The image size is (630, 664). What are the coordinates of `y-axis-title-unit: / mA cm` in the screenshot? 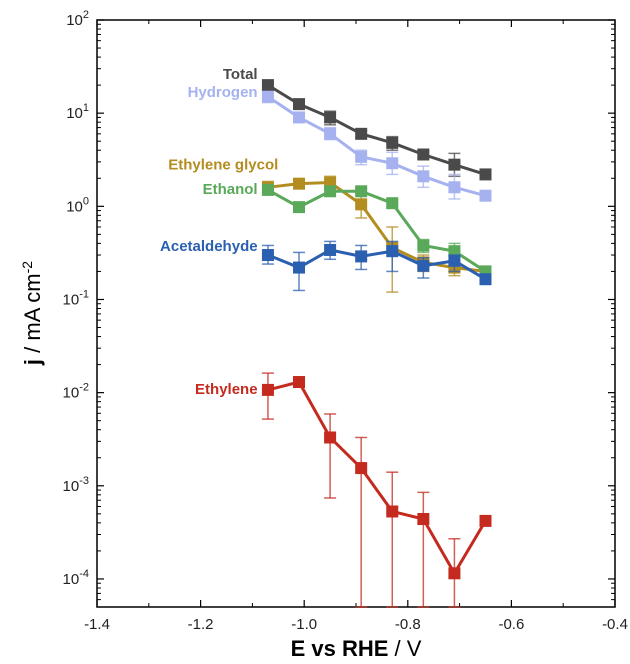 It's located at (32, 316).